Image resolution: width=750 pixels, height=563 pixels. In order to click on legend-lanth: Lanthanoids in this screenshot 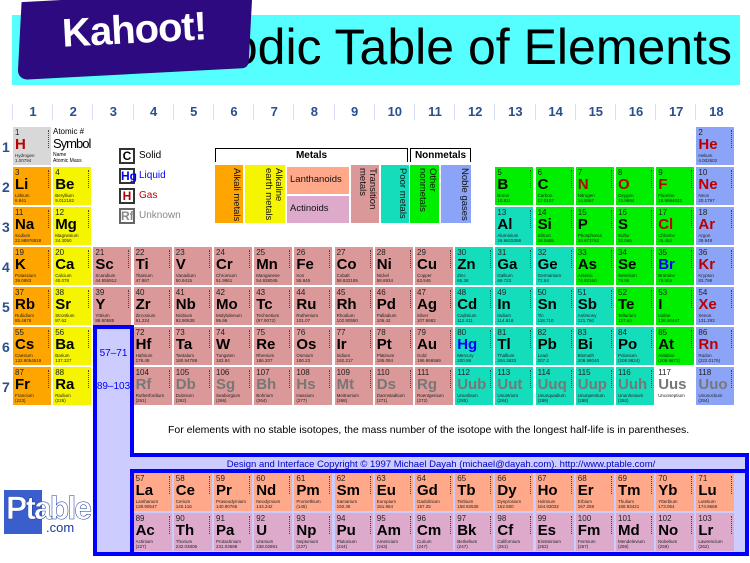, I will do `click(318, 180)`.